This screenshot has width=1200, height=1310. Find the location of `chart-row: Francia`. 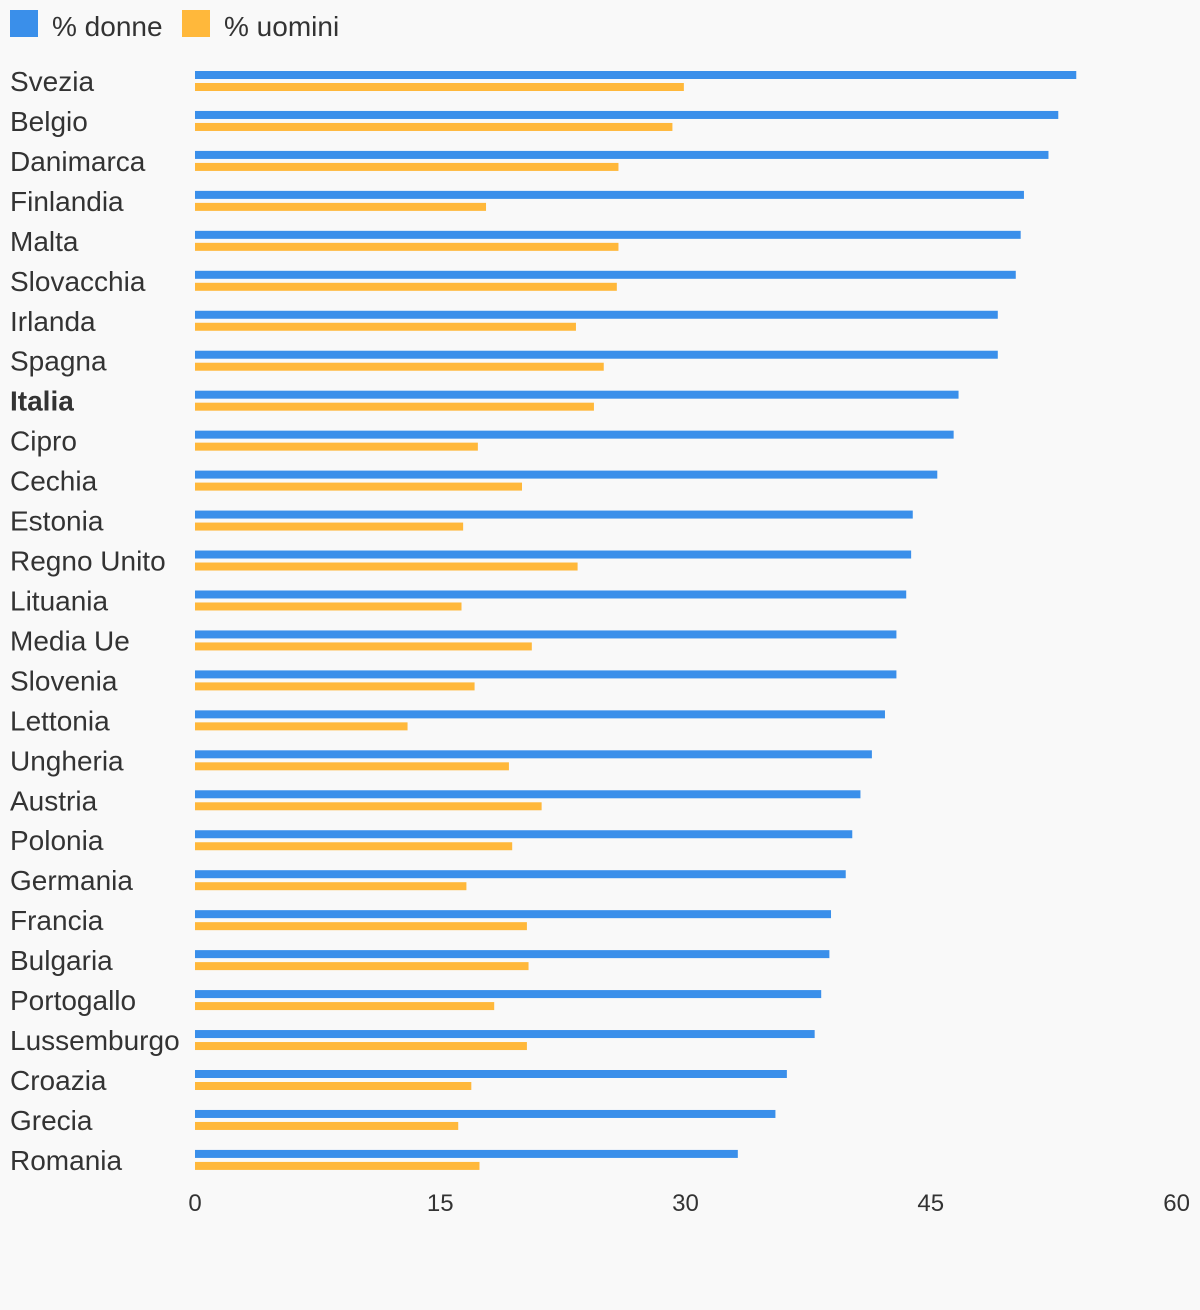

chart-row: Francia is located at coordinates (421, 920).